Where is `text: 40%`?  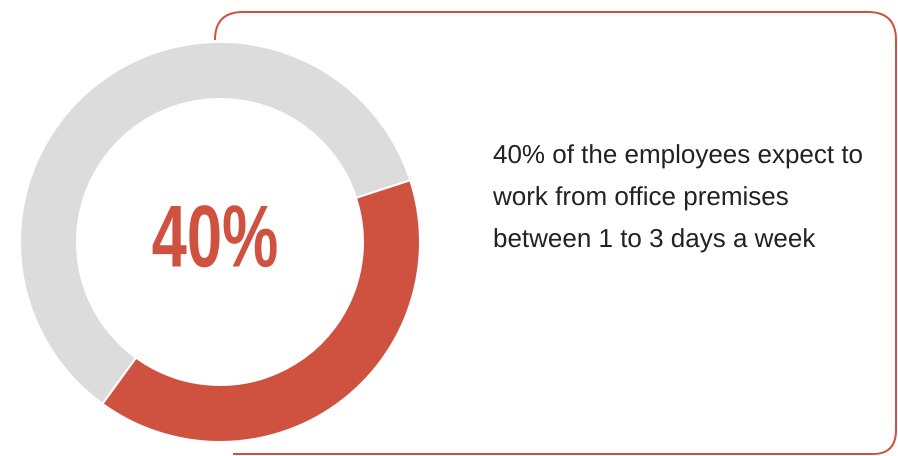 text: 40% is located at coordinates (215, 237).